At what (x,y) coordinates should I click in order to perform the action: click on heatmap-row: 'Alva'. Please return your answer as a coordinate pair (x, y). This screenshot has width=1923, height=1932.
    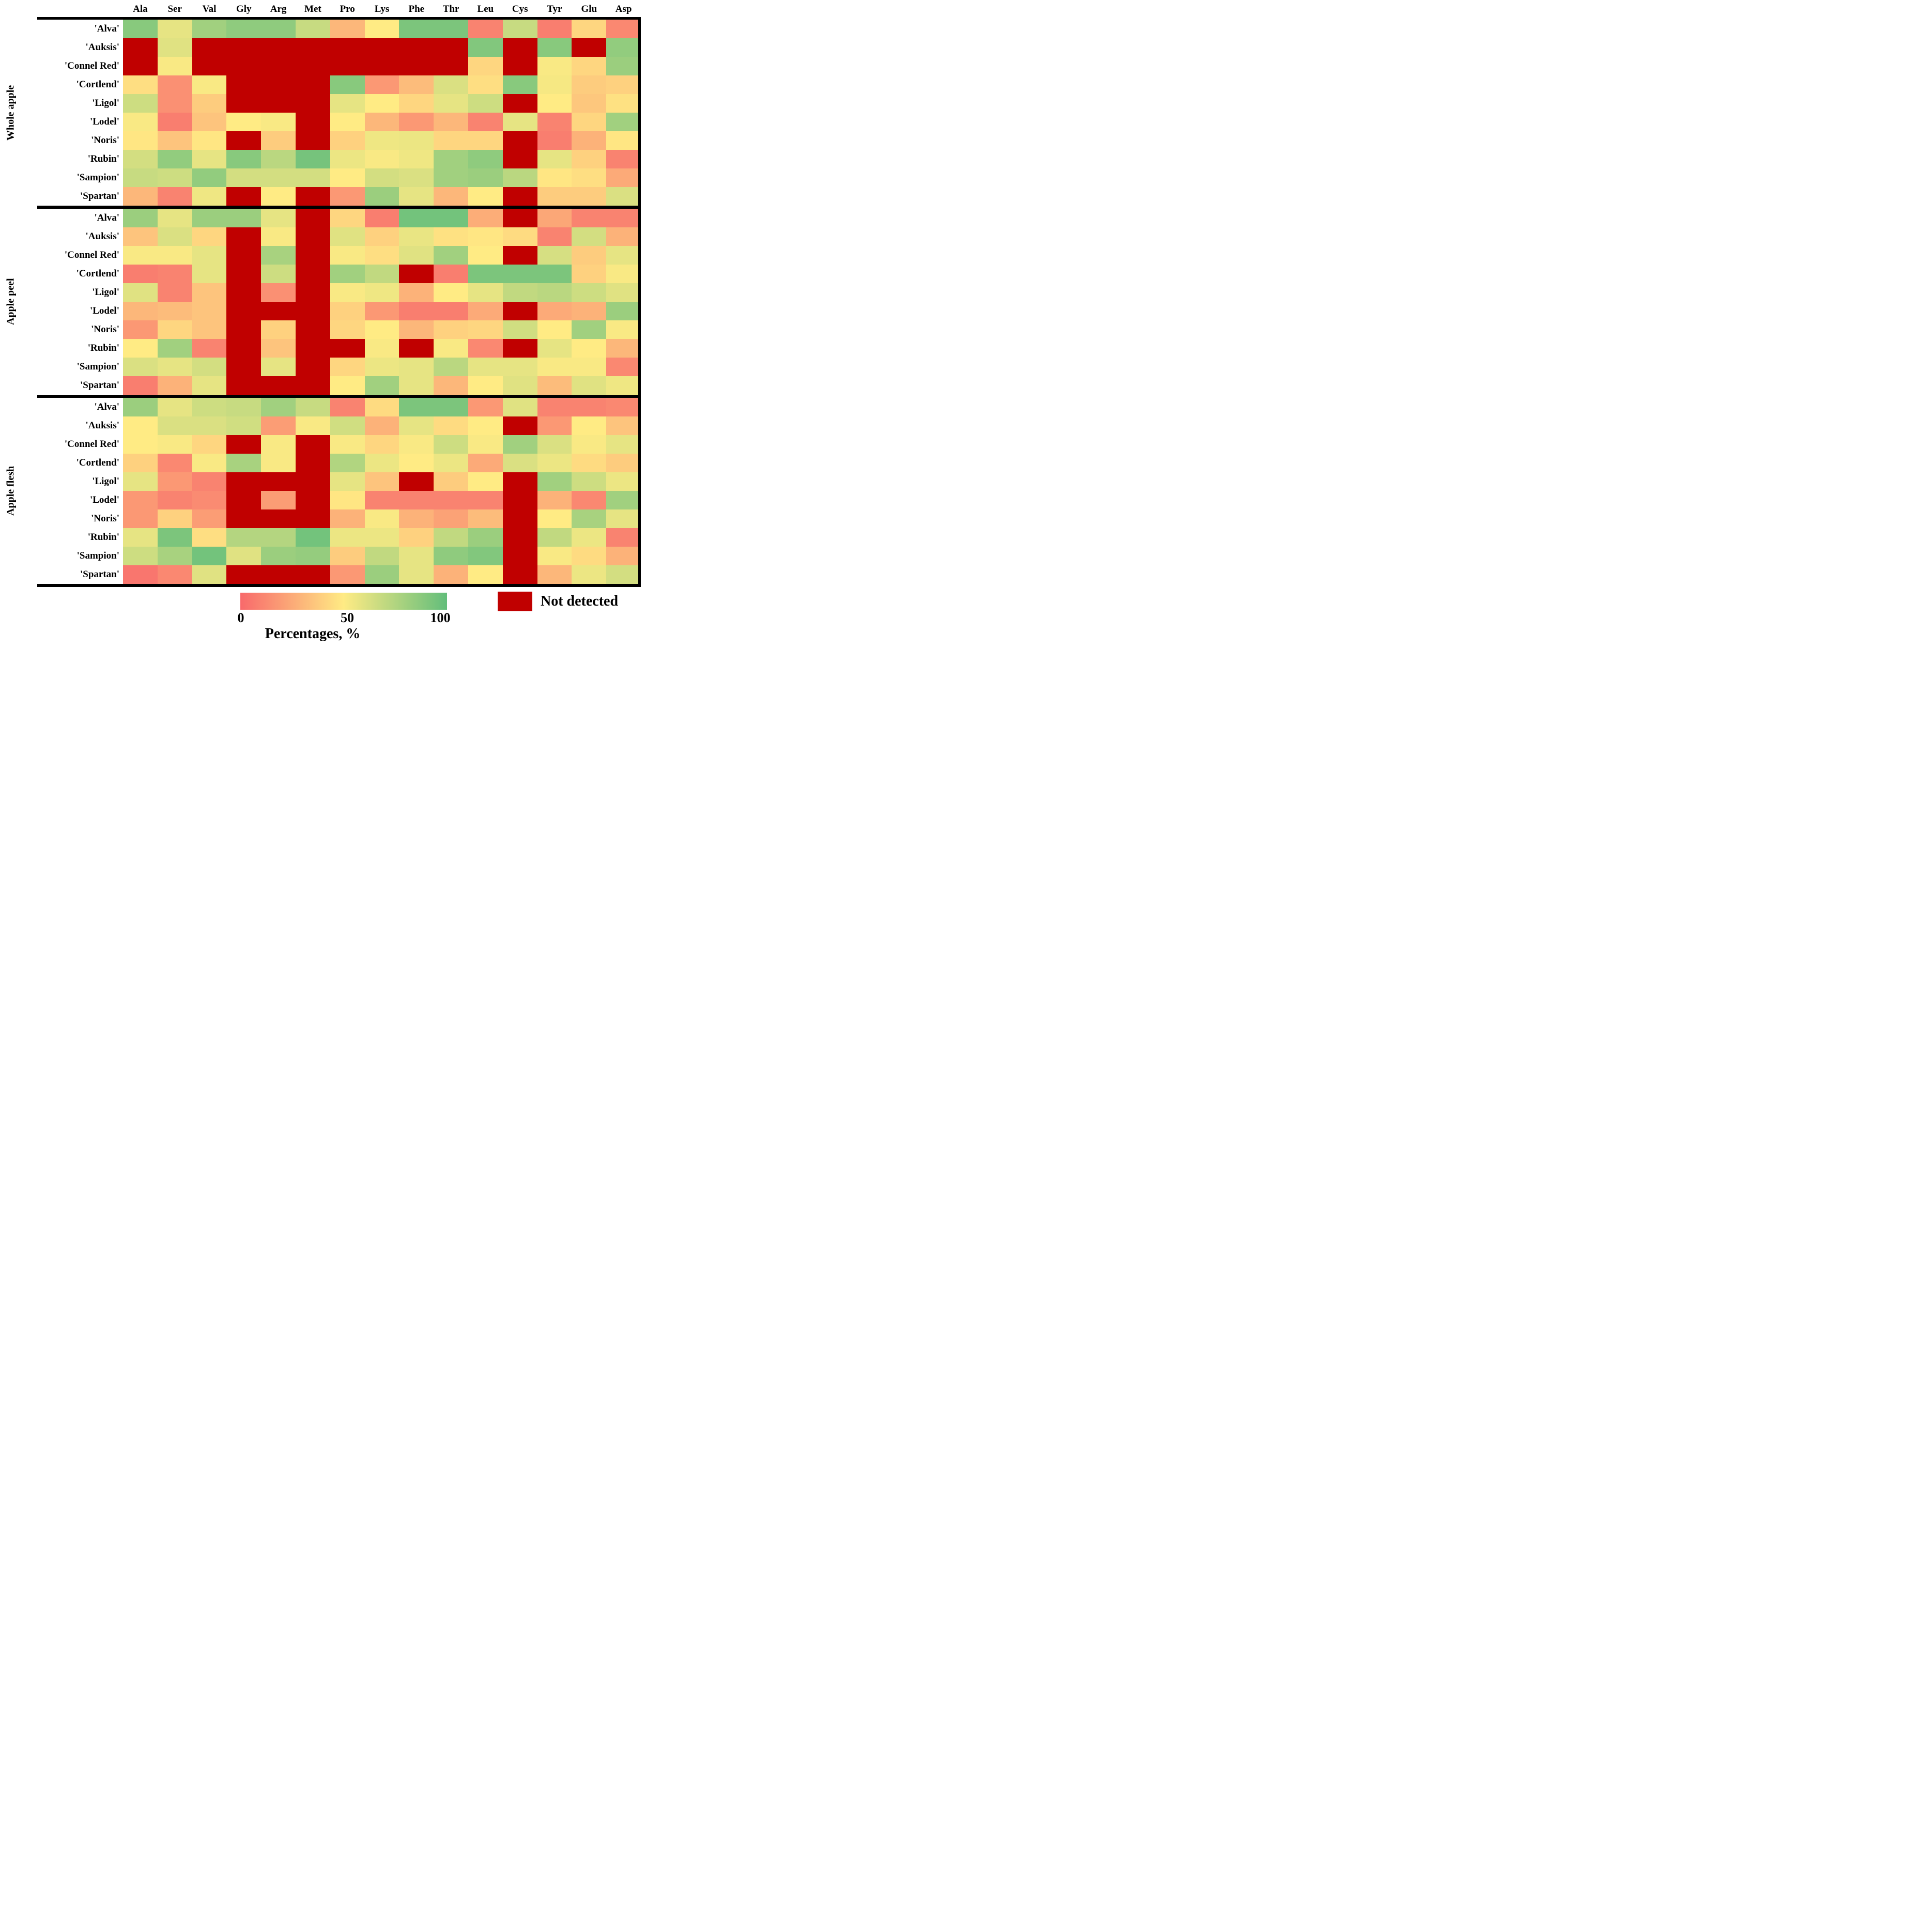
    Looking at the image, I should click on (320, 407).